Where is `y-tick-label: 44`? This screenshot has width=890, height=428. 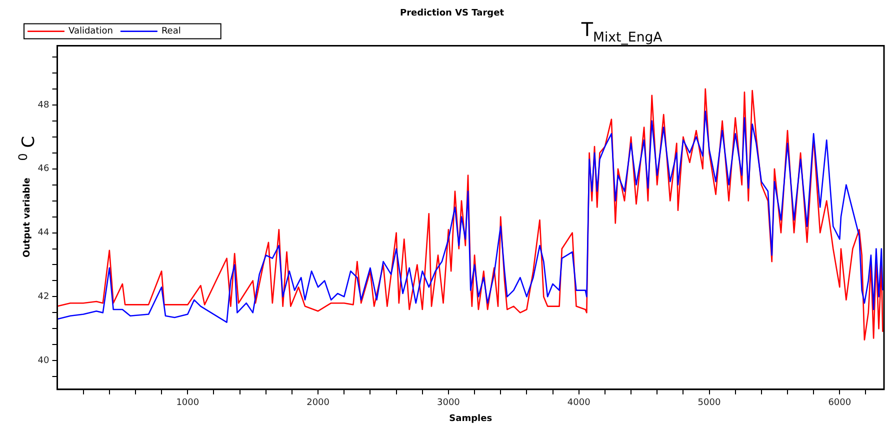
y-tick-label: 44 is located at coordinates (44, 233).